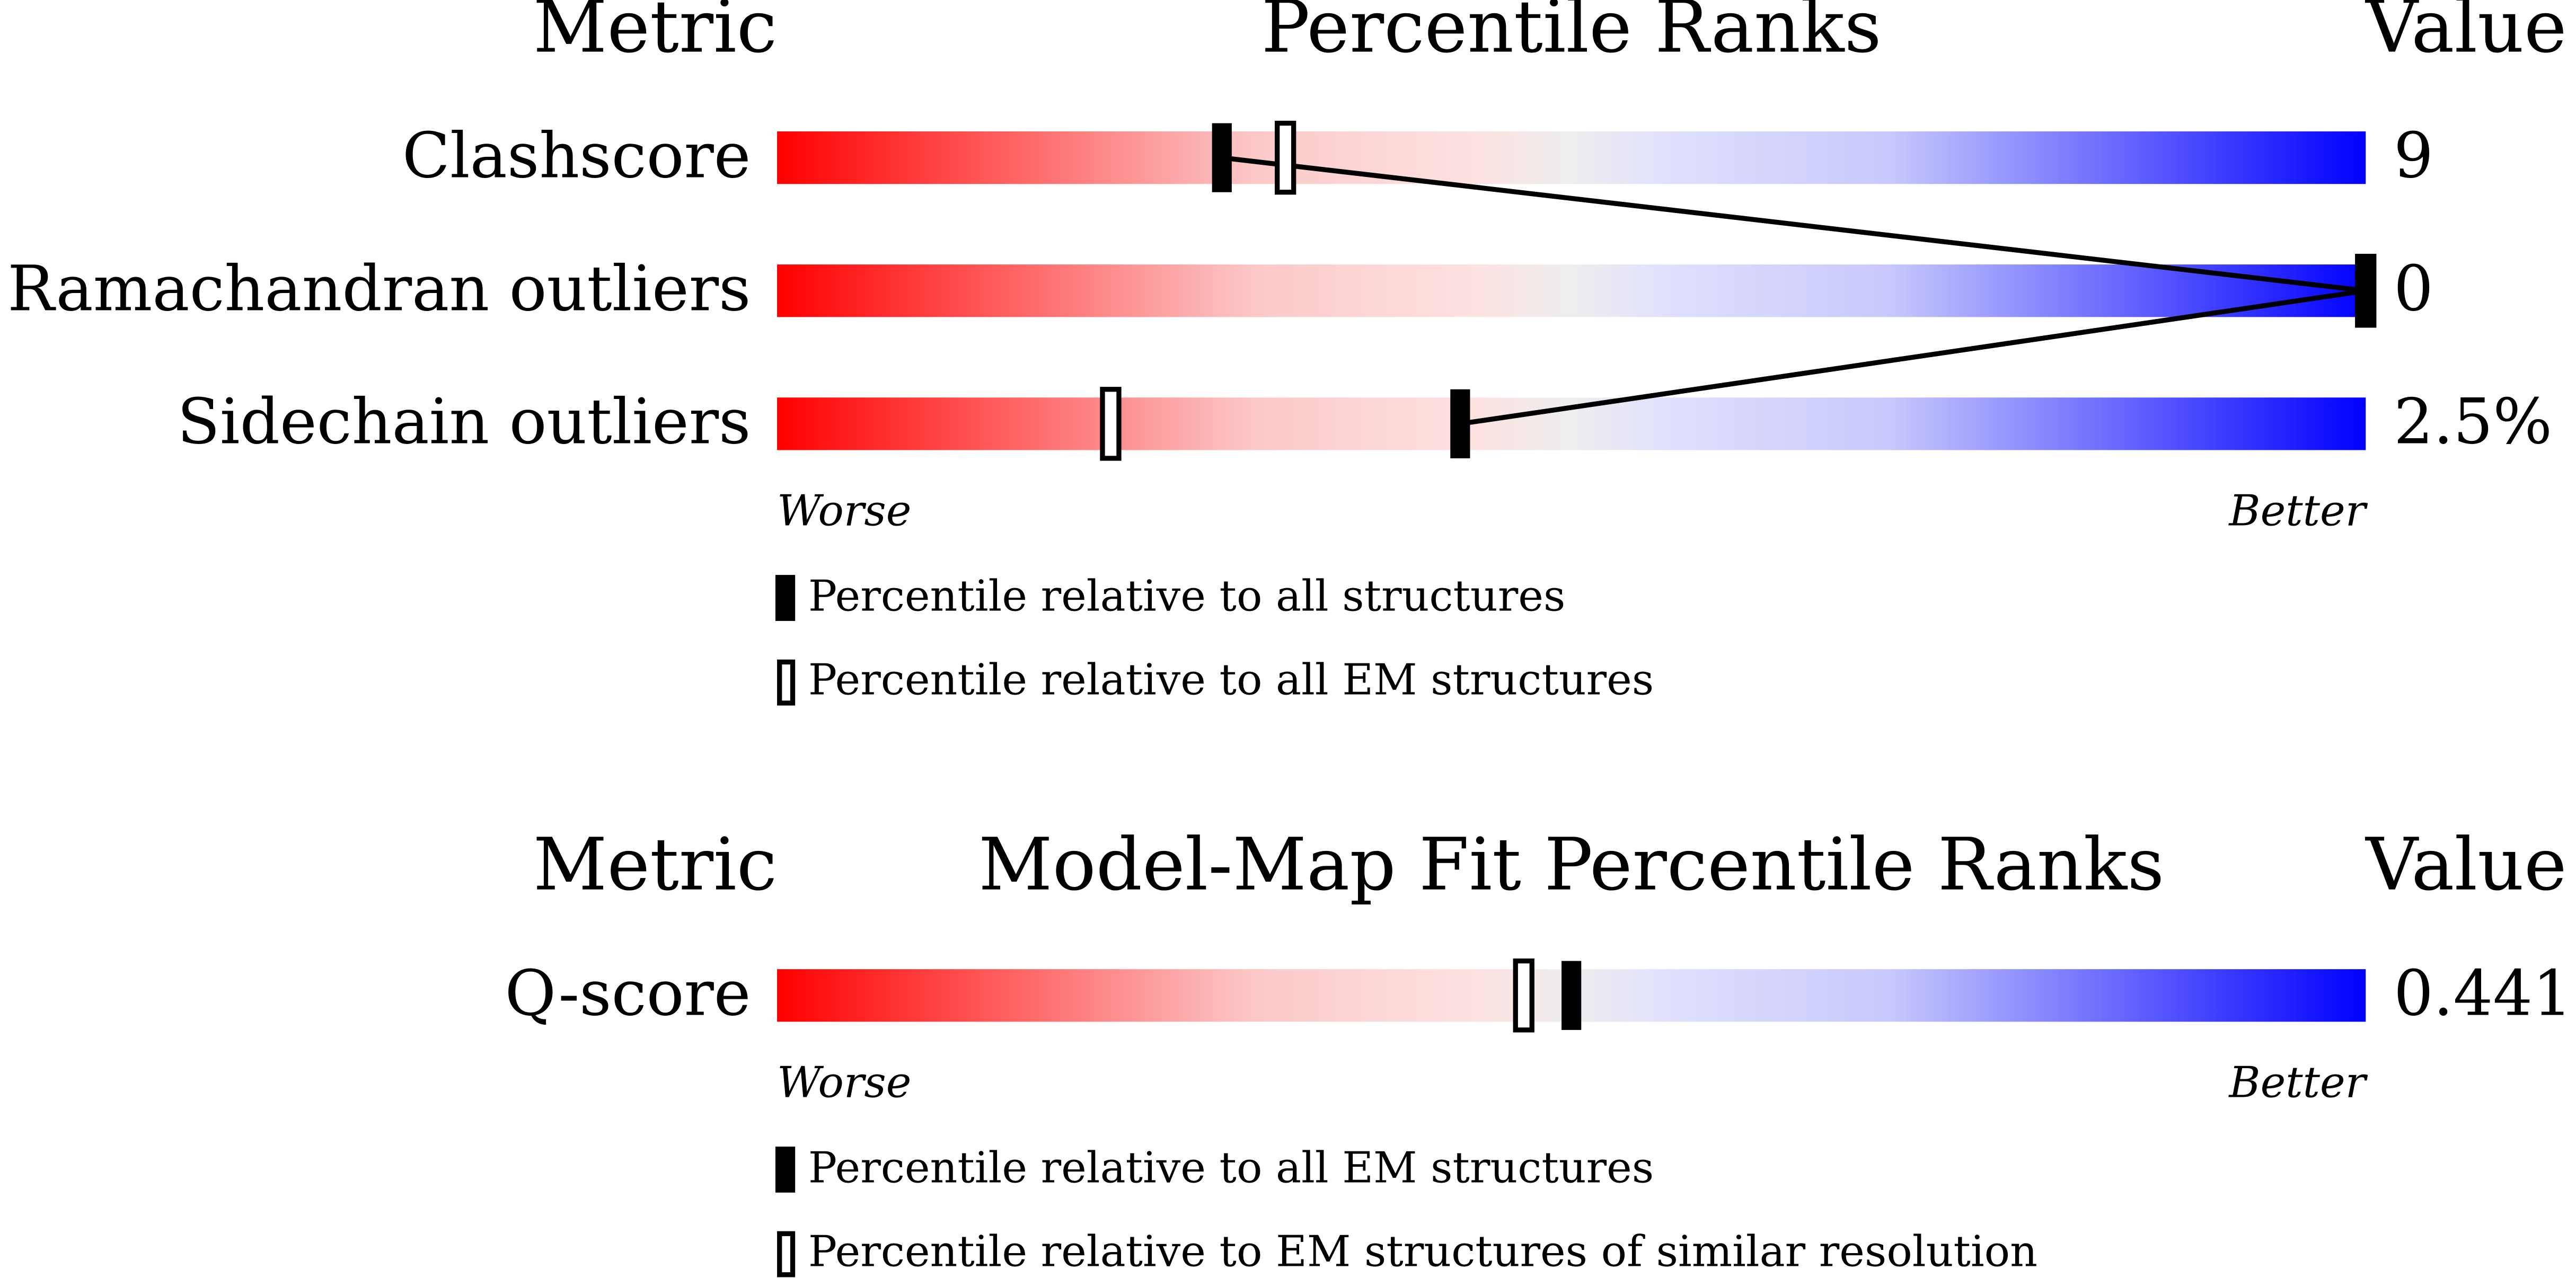 This screenshot has width=2576, height=1278. What do you see at coordinates (1571, 865) in the screenshot?
I see `chart-title: Model-Map Fit Percentile Ranks` at bounding box center [1571, 865].